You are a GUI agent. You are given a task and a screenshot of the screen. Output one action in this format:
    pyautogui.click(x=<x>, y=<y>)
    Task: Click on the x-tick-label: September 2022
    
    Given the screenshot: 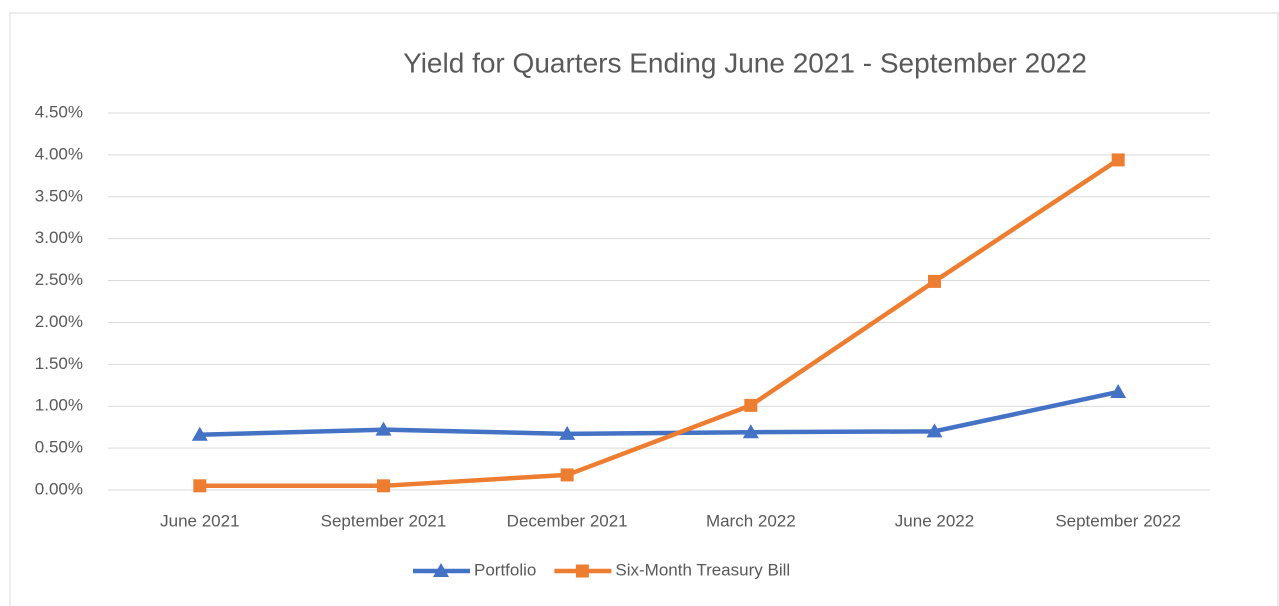 What is the action you would take?
    pyautogui.click(x=1118, y=520)
    